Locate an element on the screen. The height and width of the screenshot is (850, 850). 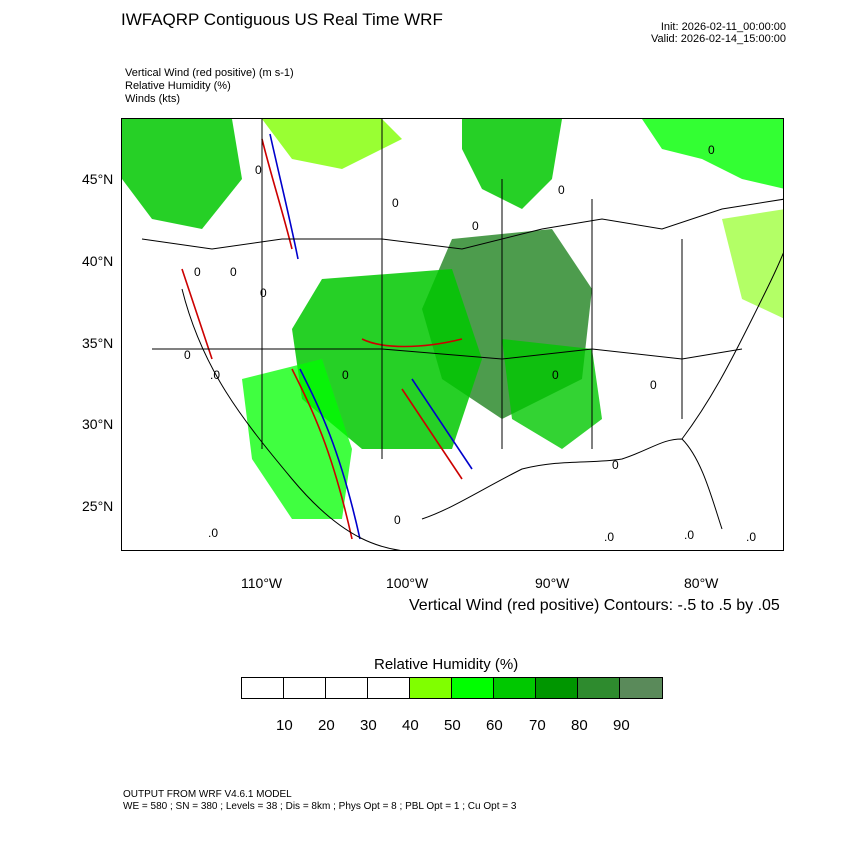
colorbar-label: 60 is located at coordinates (494, 725).